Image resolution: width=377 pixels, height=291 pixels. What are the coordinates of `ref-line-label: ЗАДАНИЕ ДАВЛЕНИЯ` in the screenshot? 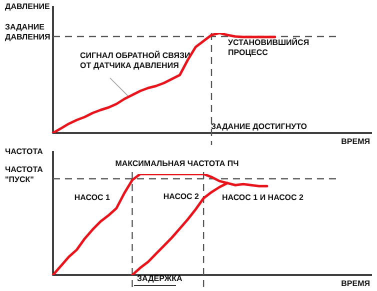 It's located at (28, 32).